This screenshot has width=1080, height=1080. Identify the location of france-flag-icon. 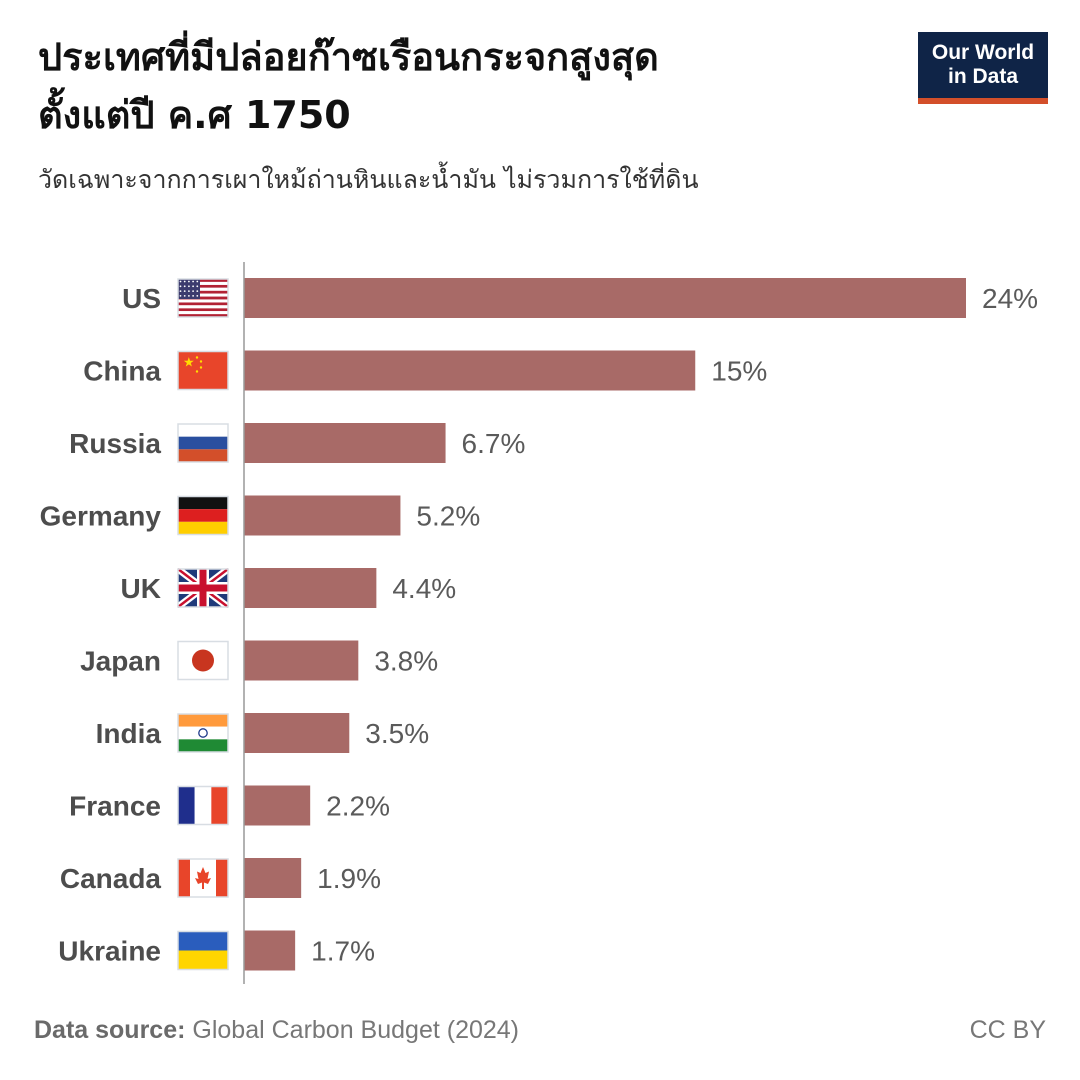
(203, 805).